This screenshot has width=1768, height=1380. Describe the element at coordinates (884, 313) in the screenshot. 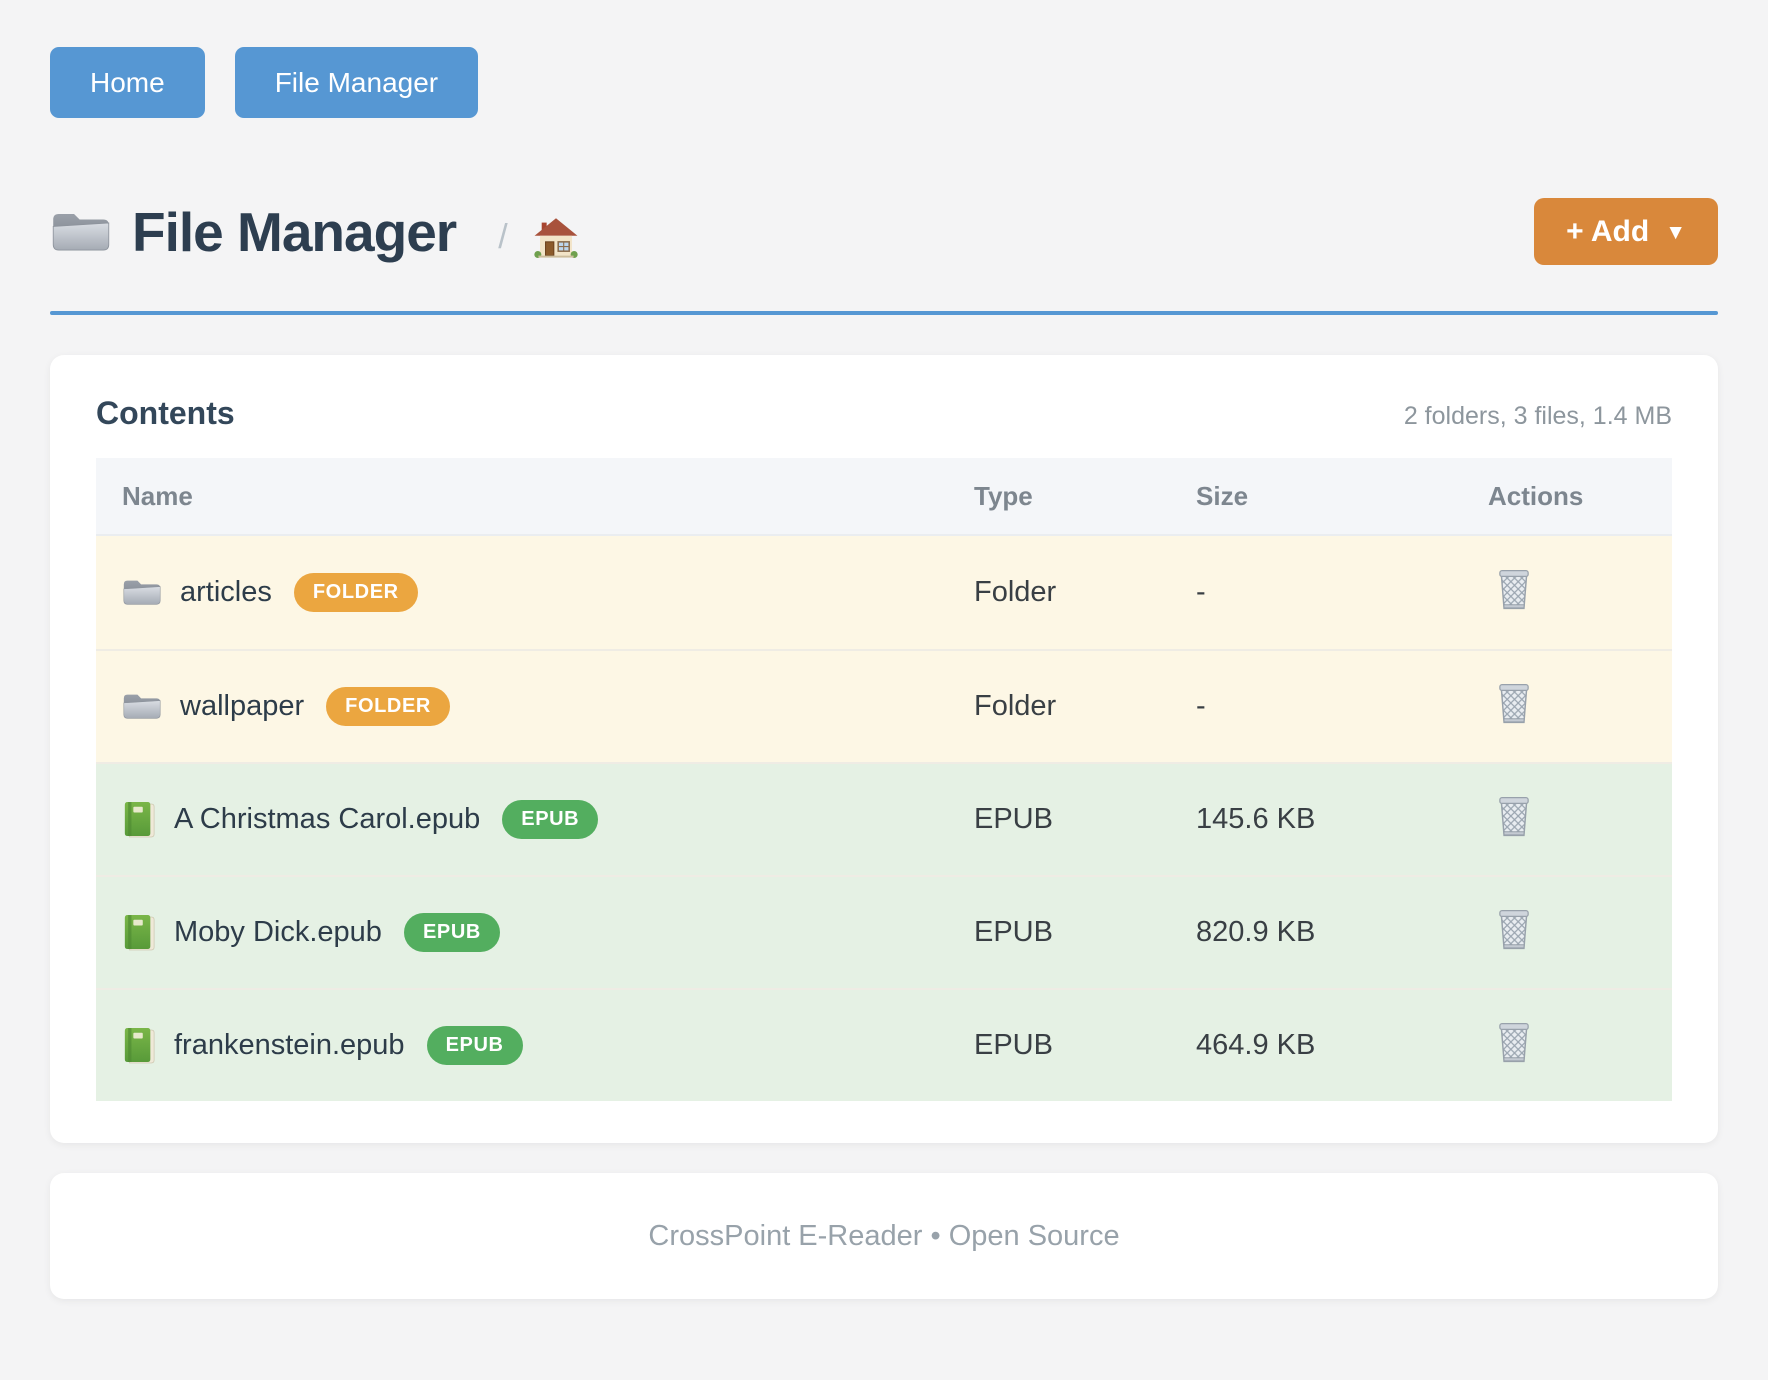

I see `title-divider` at that location.